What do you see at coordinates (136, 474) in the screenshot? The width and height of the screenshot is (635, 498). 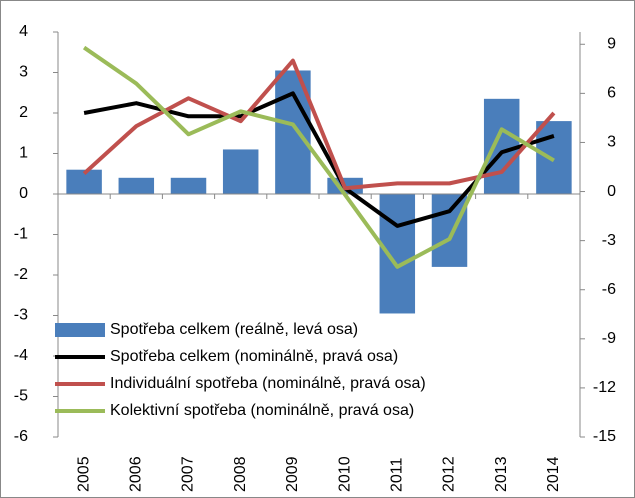 I see `x-tick-label: 2006` at bounding box center [136, 474].